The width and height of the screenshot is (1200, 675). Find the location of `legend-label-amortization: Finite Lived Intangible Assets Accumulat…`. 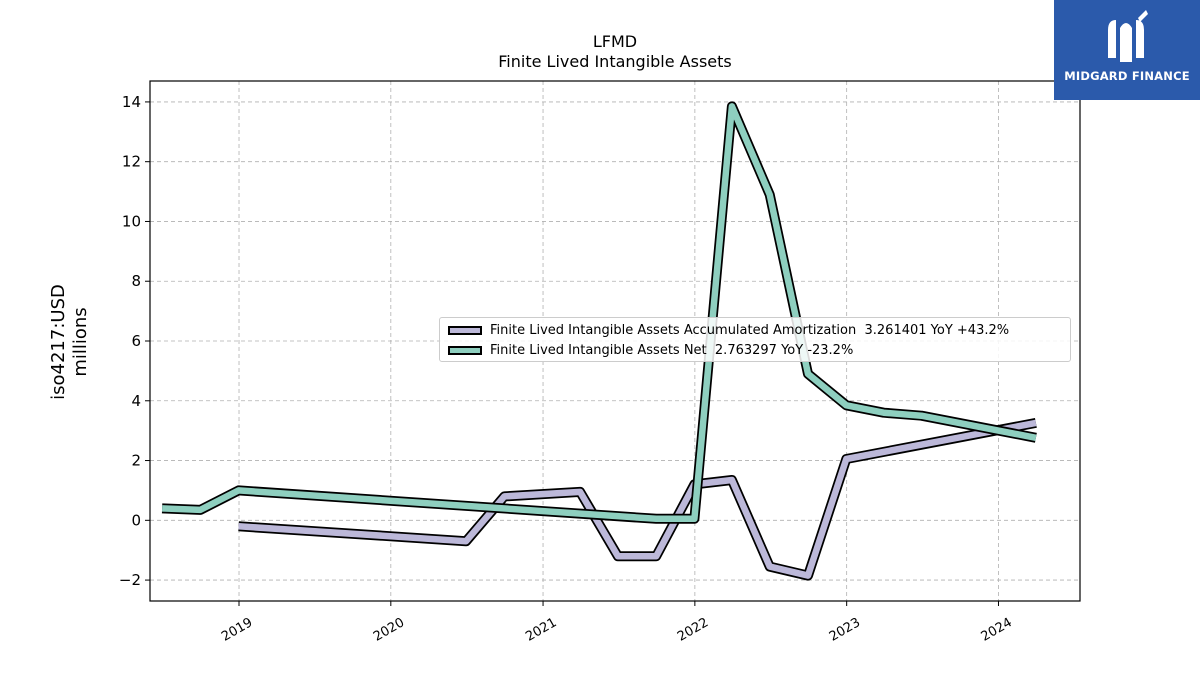

legend-label-amortization: Finite Lived Intangible Assets Accumulat… is located at coordinates (750, 330).